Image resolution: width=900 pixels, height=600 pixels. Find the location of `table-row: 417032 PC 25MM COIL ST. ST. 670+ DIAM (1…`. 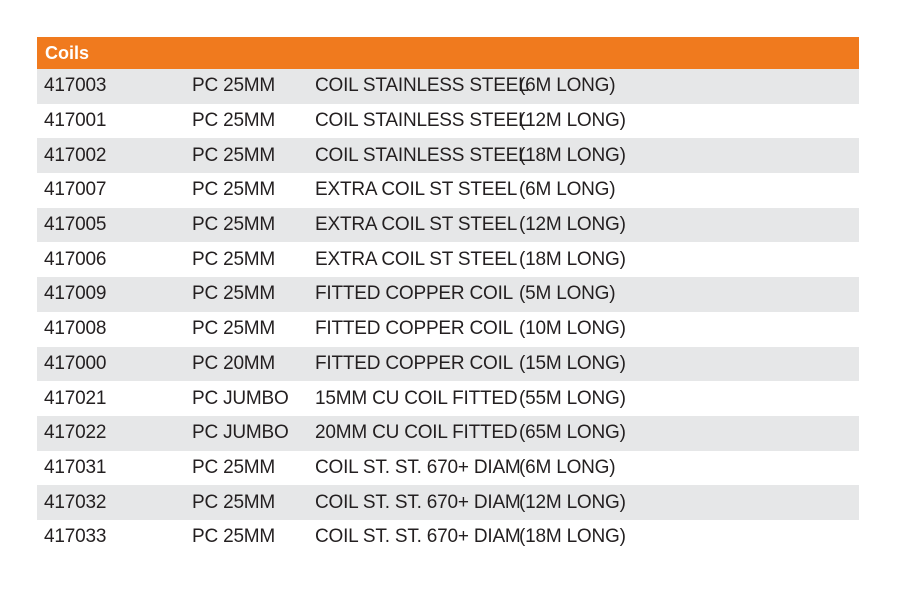

table-row: 417032 PC 25MM COIL ST. ST. 670+ DIAM (1… is located at coordinates (448, 502).